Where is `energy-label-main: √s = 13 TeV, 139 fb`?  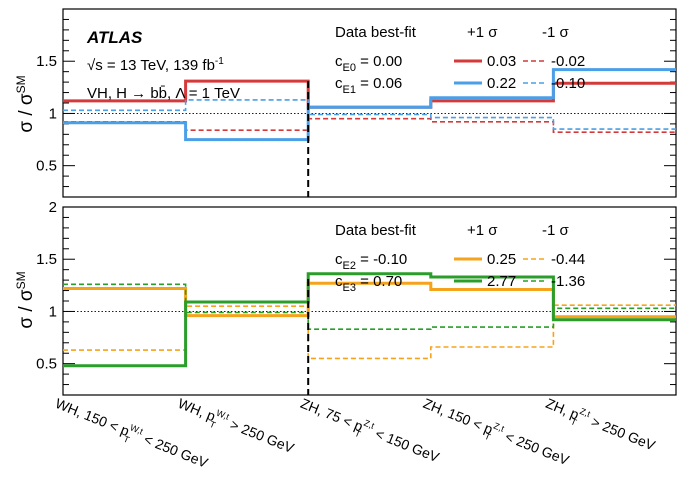 energy-label-main: √s = 13 TeV, 139 fb is located at coordinates (151, 65).